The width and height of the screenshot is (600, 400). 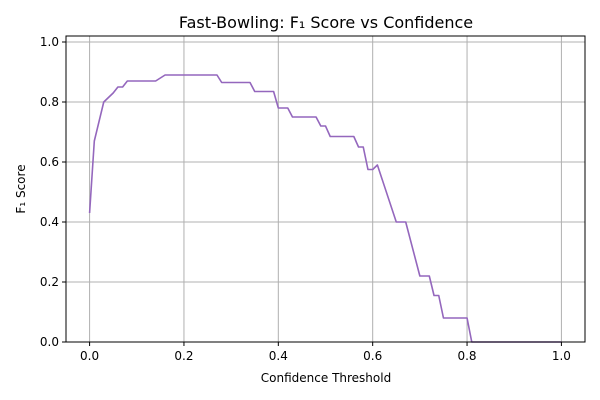 I want to click on x-tick-label: 0.6, so click(x=372, y=356).